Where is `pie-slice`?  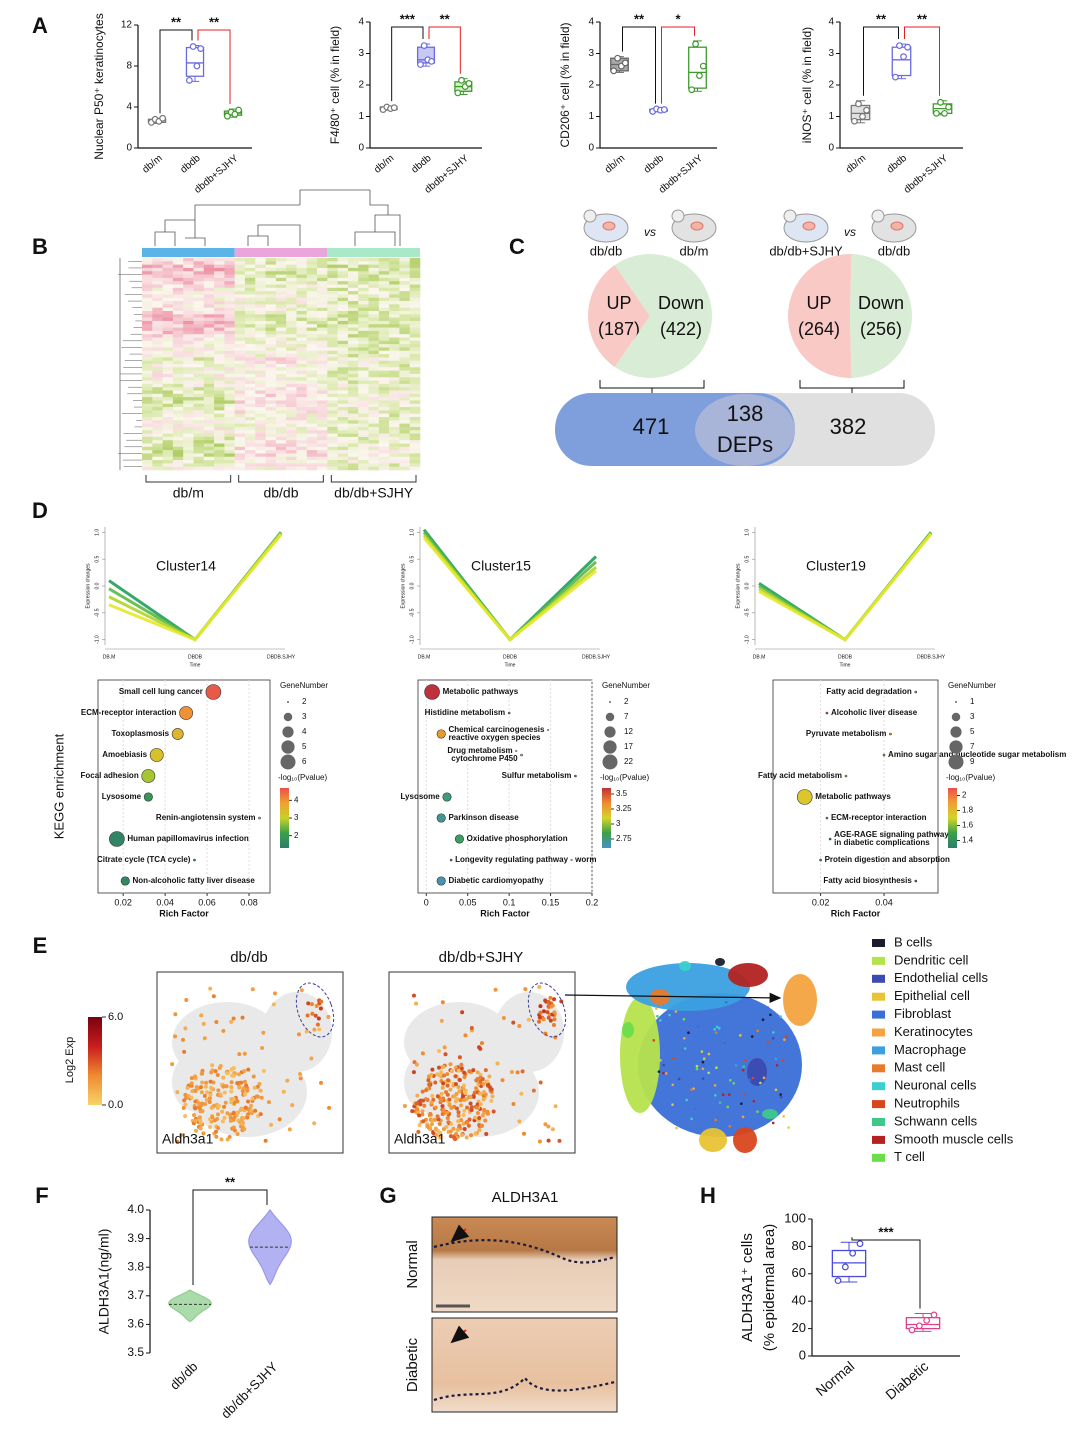 pie-slice is located at coordinates (820, 316).